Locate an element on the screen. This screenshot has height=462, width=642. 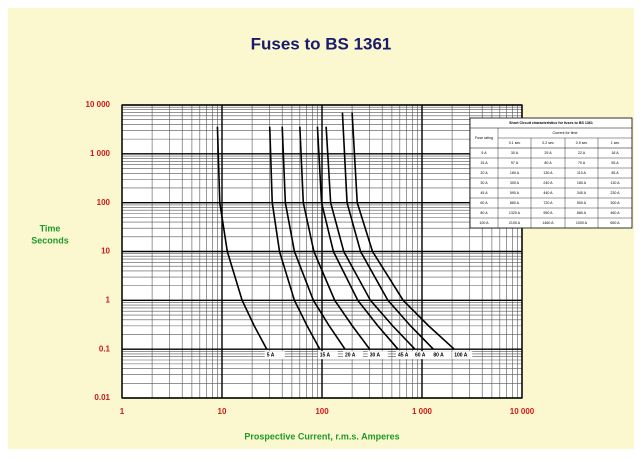
chart-title: Fuses to BS 1361 is located at coordinates (321, 43).